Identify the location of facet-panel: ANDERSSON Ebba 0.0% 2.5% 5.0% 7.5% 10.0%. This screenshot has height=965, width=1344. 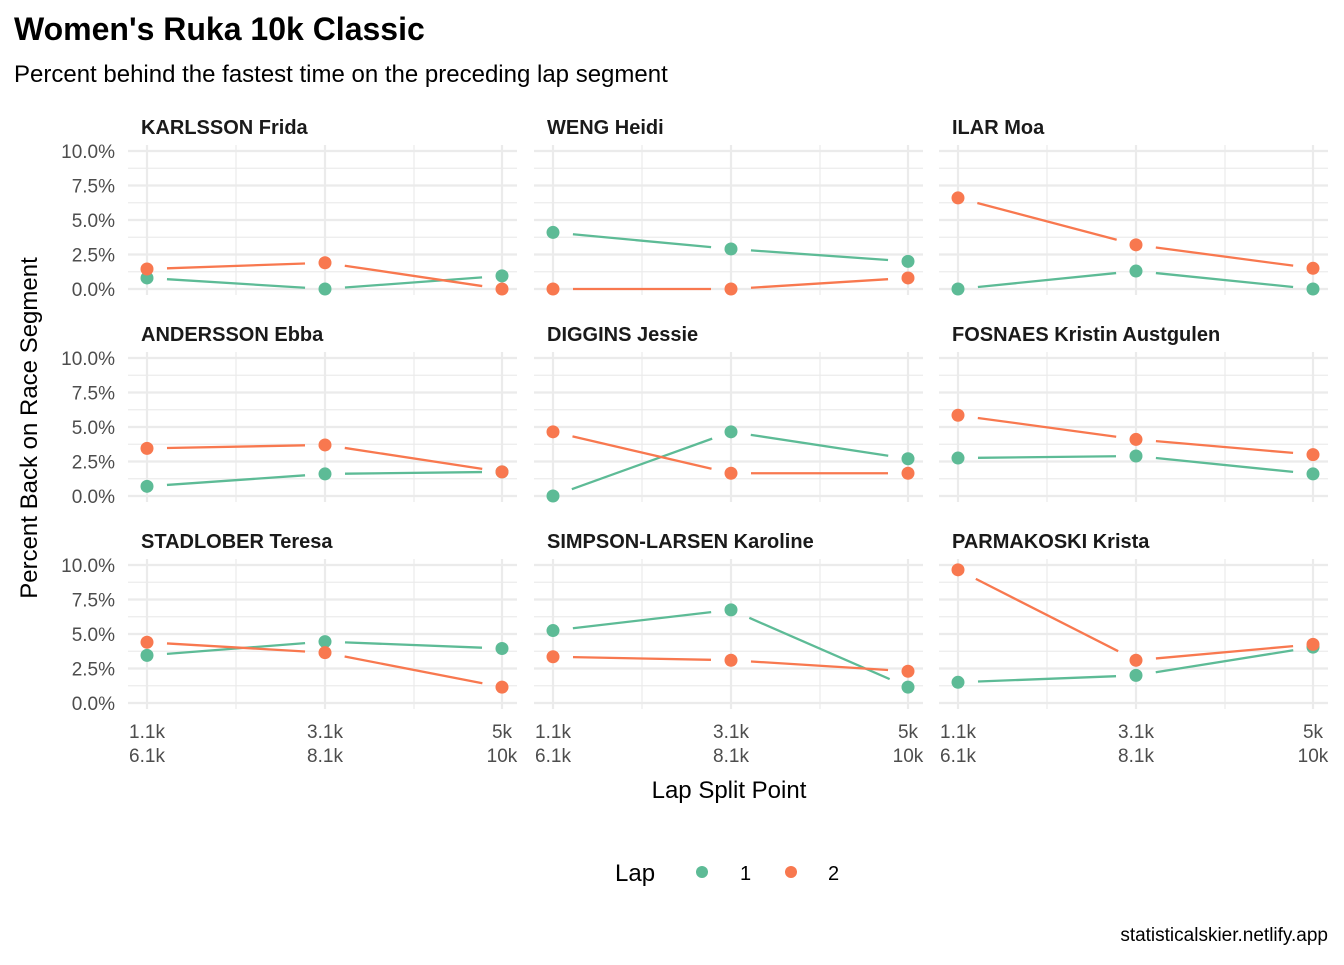
(289, 416).